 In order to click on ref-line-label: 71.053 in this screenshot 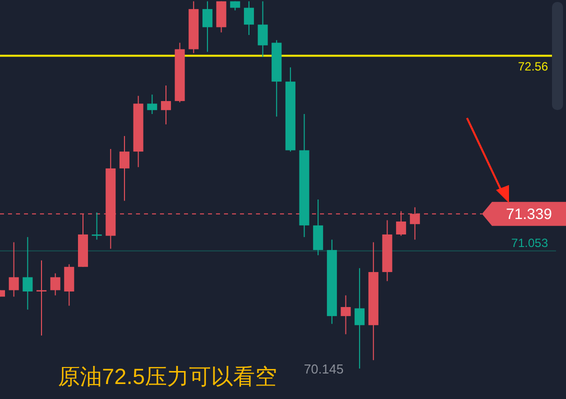, I will do `click(529, 243)`.